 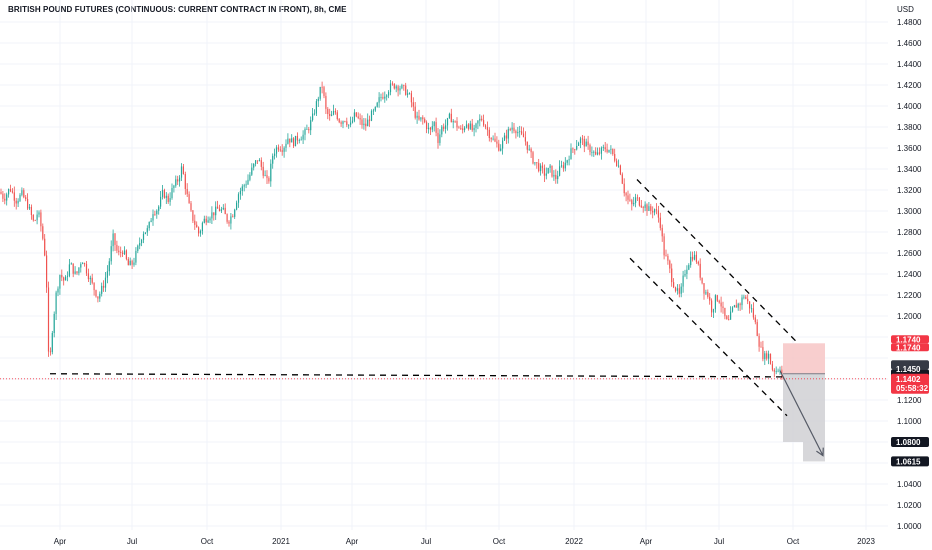 I want to click on trendline-lower-channel, so click(x=708, y=337).